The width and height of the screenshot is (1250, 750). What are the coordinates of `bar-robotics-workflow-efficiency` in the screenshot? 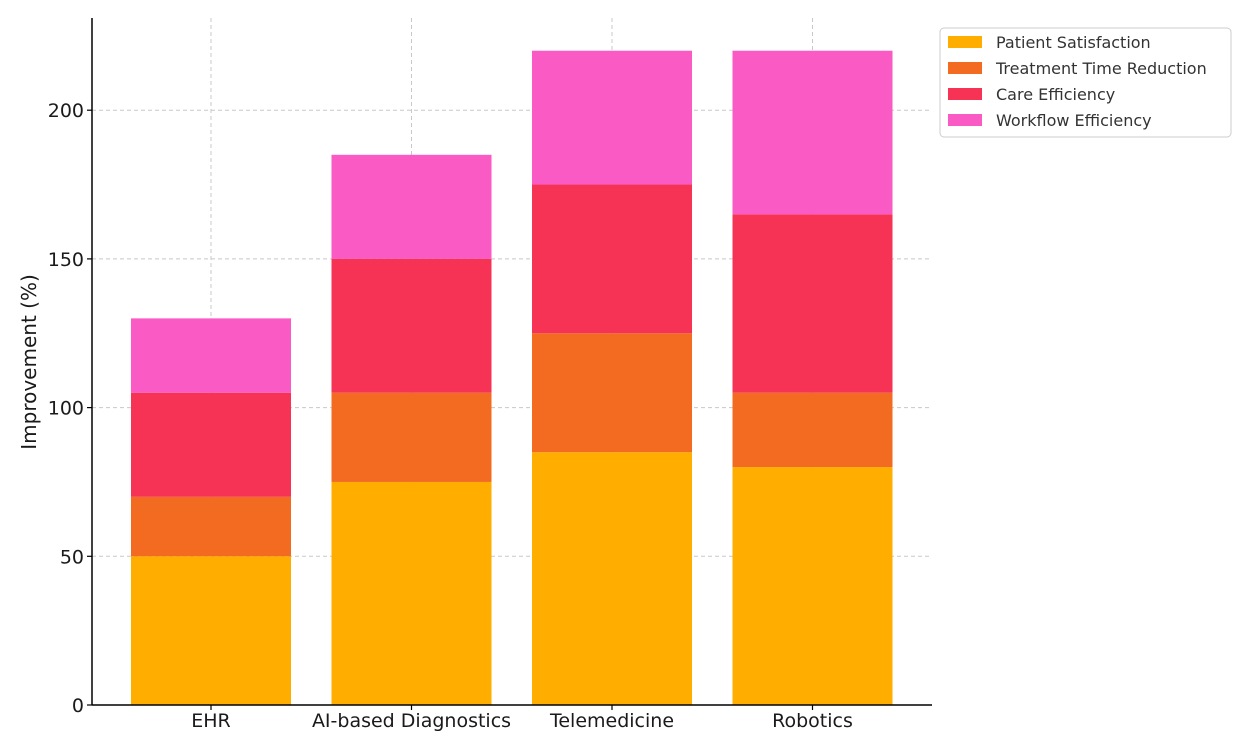 It's located at (812, 132).